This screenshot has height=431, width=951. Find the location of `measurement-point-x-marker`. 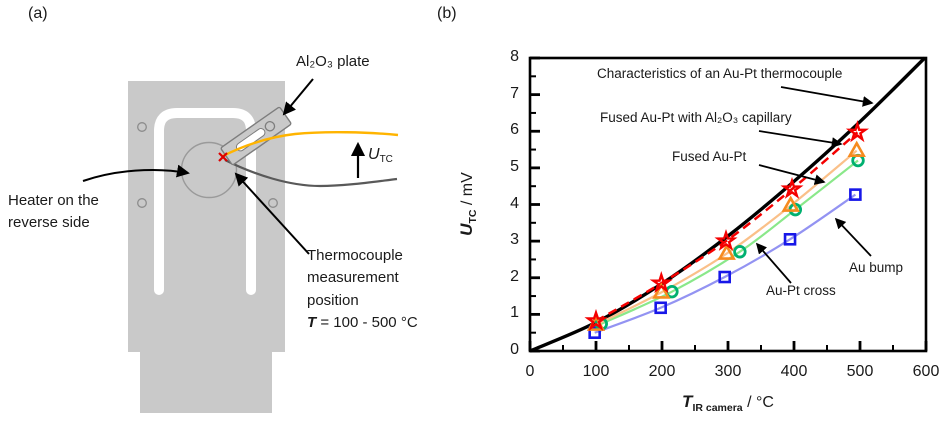

measurement-point-x-marker is located at coordinates (223, 157).